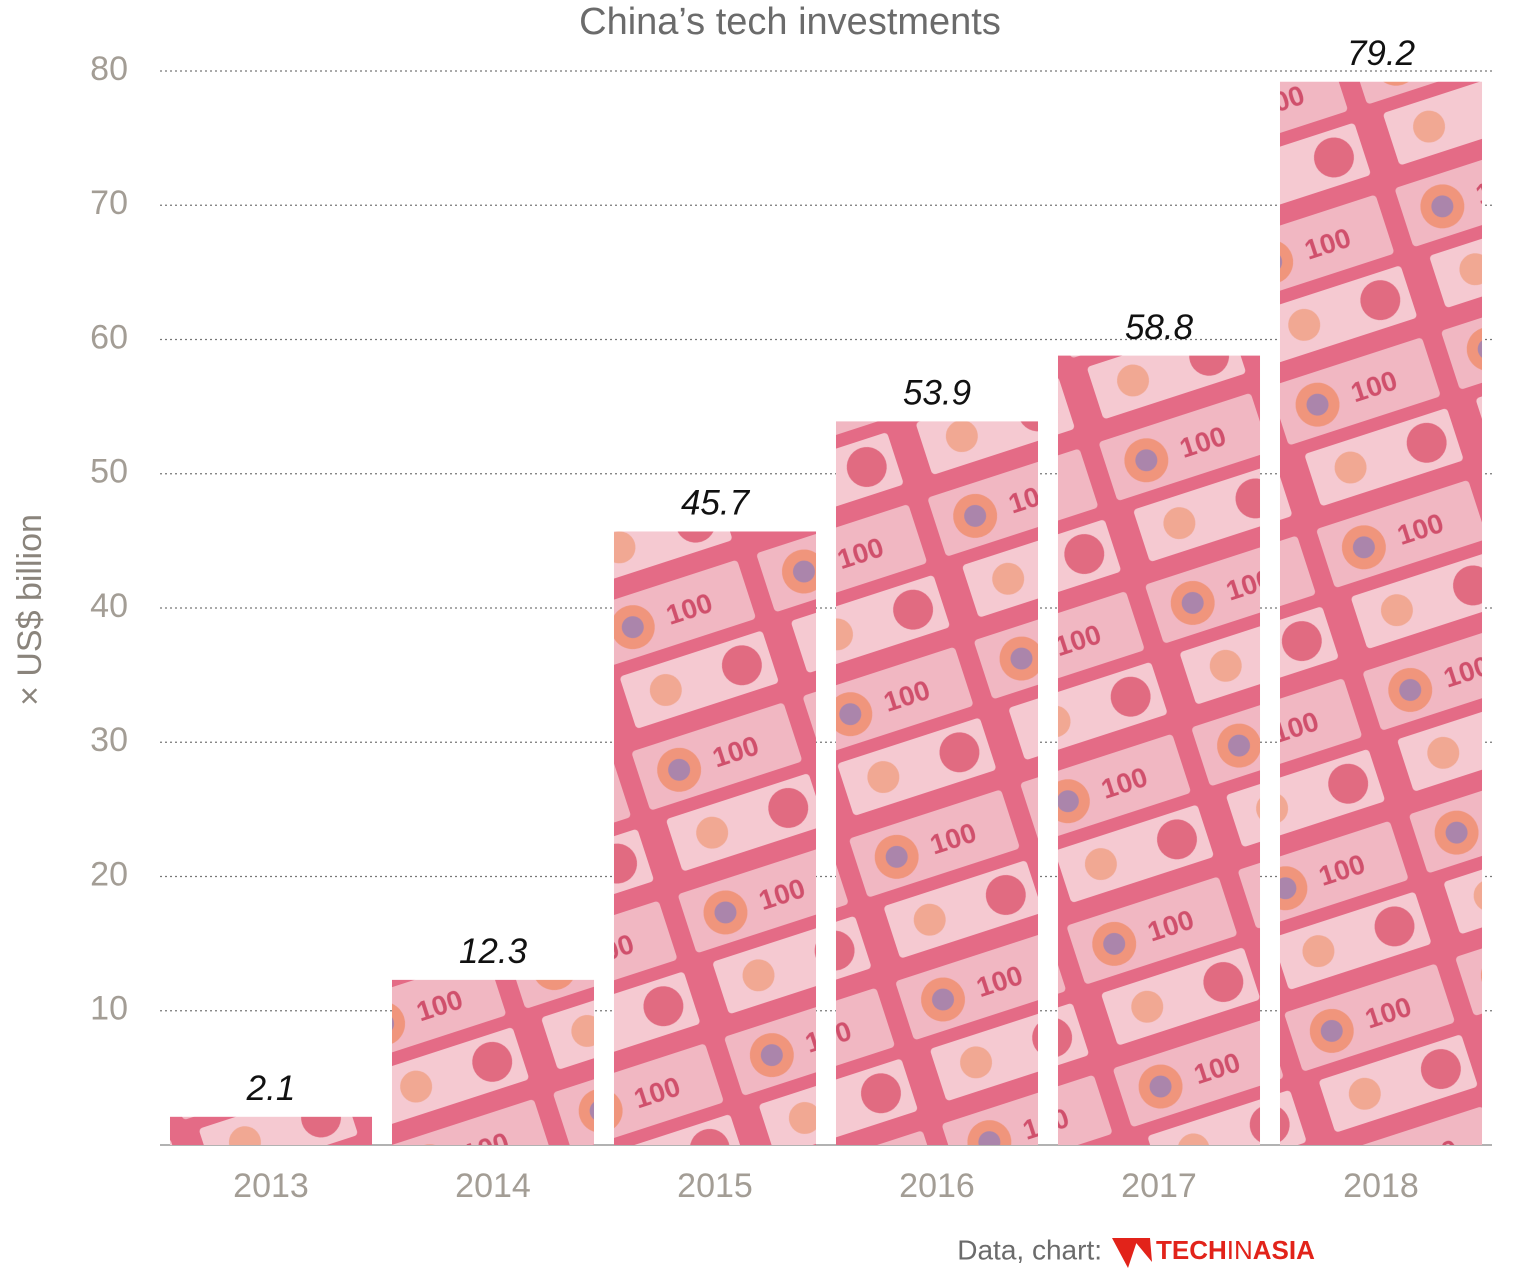  Describe the element at coordinates (1284, 1250) in the screenshot. I see `logo-part: ASIA` at that location.